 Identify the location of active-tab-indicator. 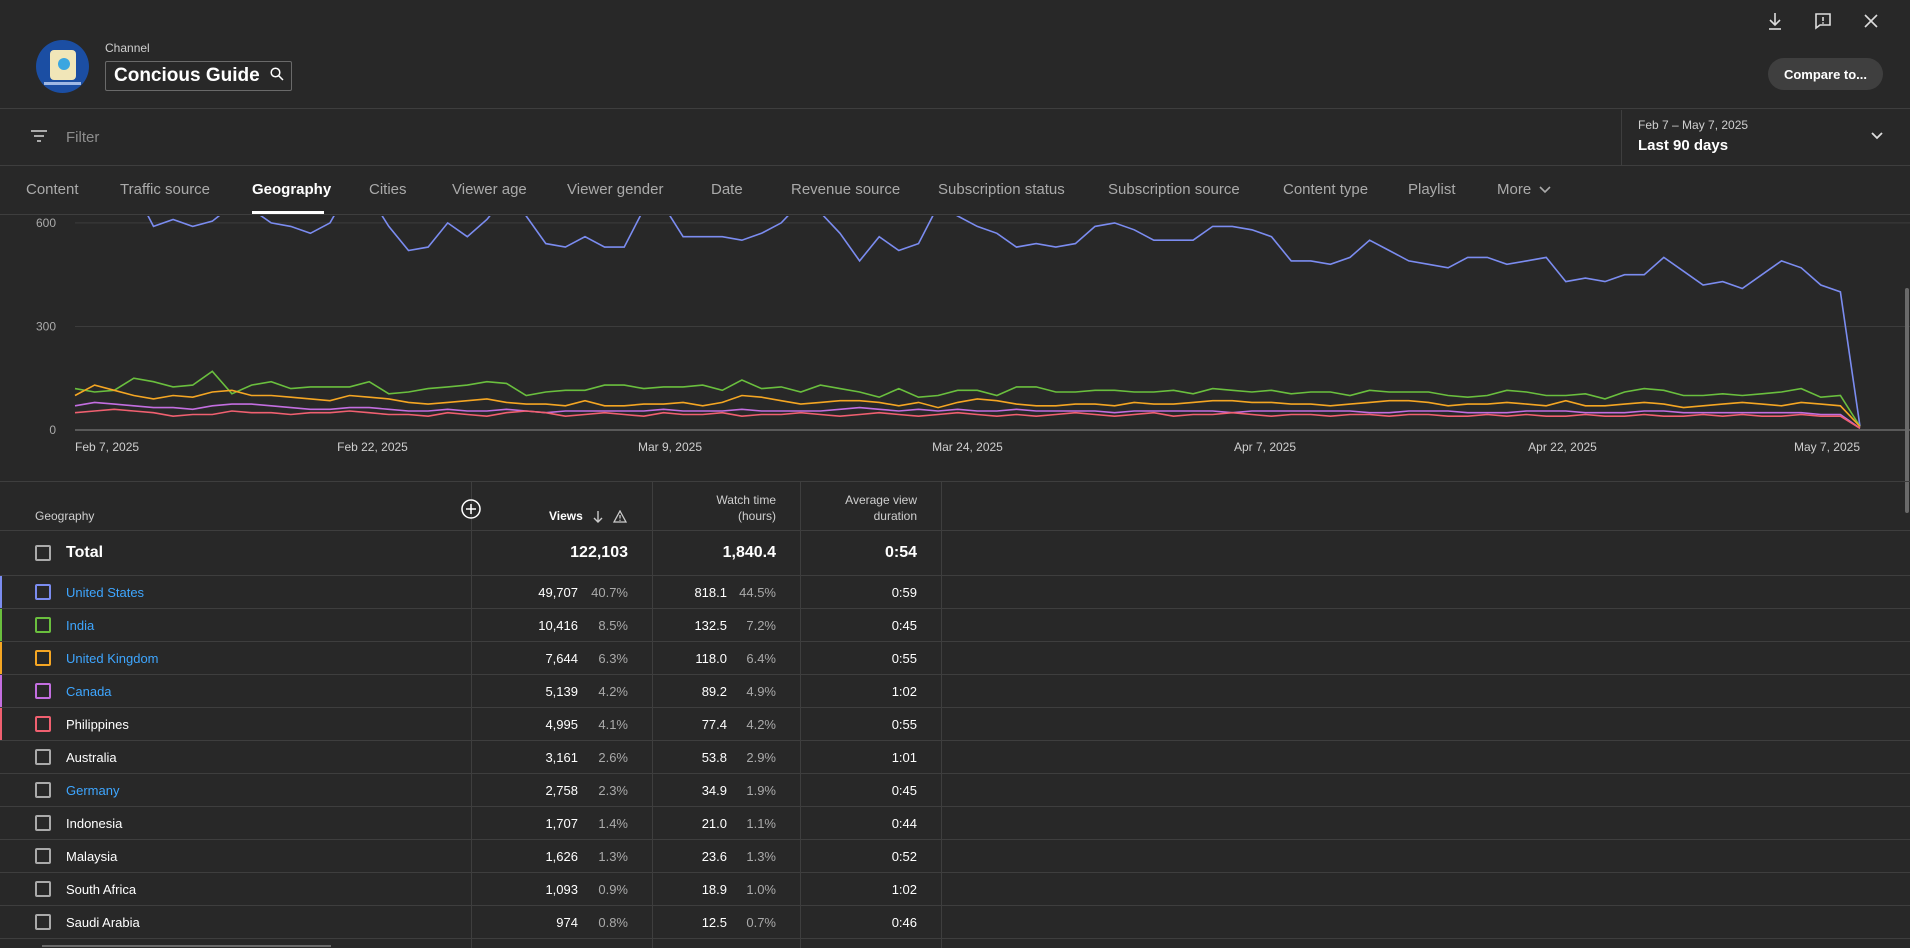
(288, 212).